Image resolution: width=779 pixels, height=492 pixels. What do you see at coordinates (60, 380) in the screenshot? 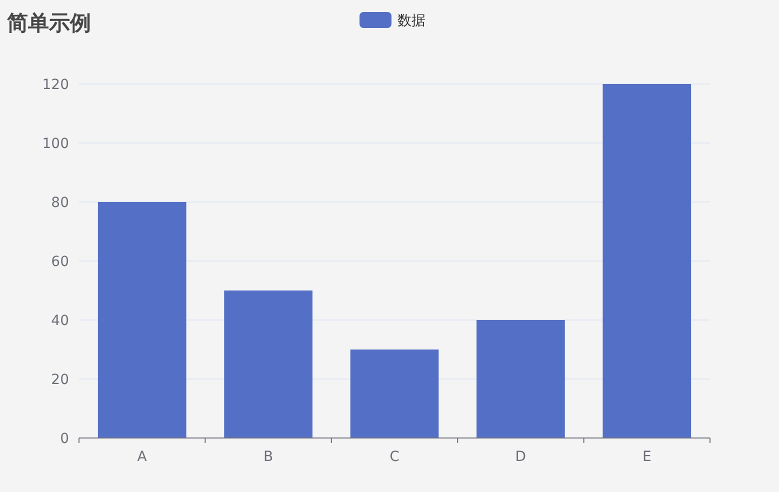
I see `y-tick-label: 20` at bounding box center [60, 380].